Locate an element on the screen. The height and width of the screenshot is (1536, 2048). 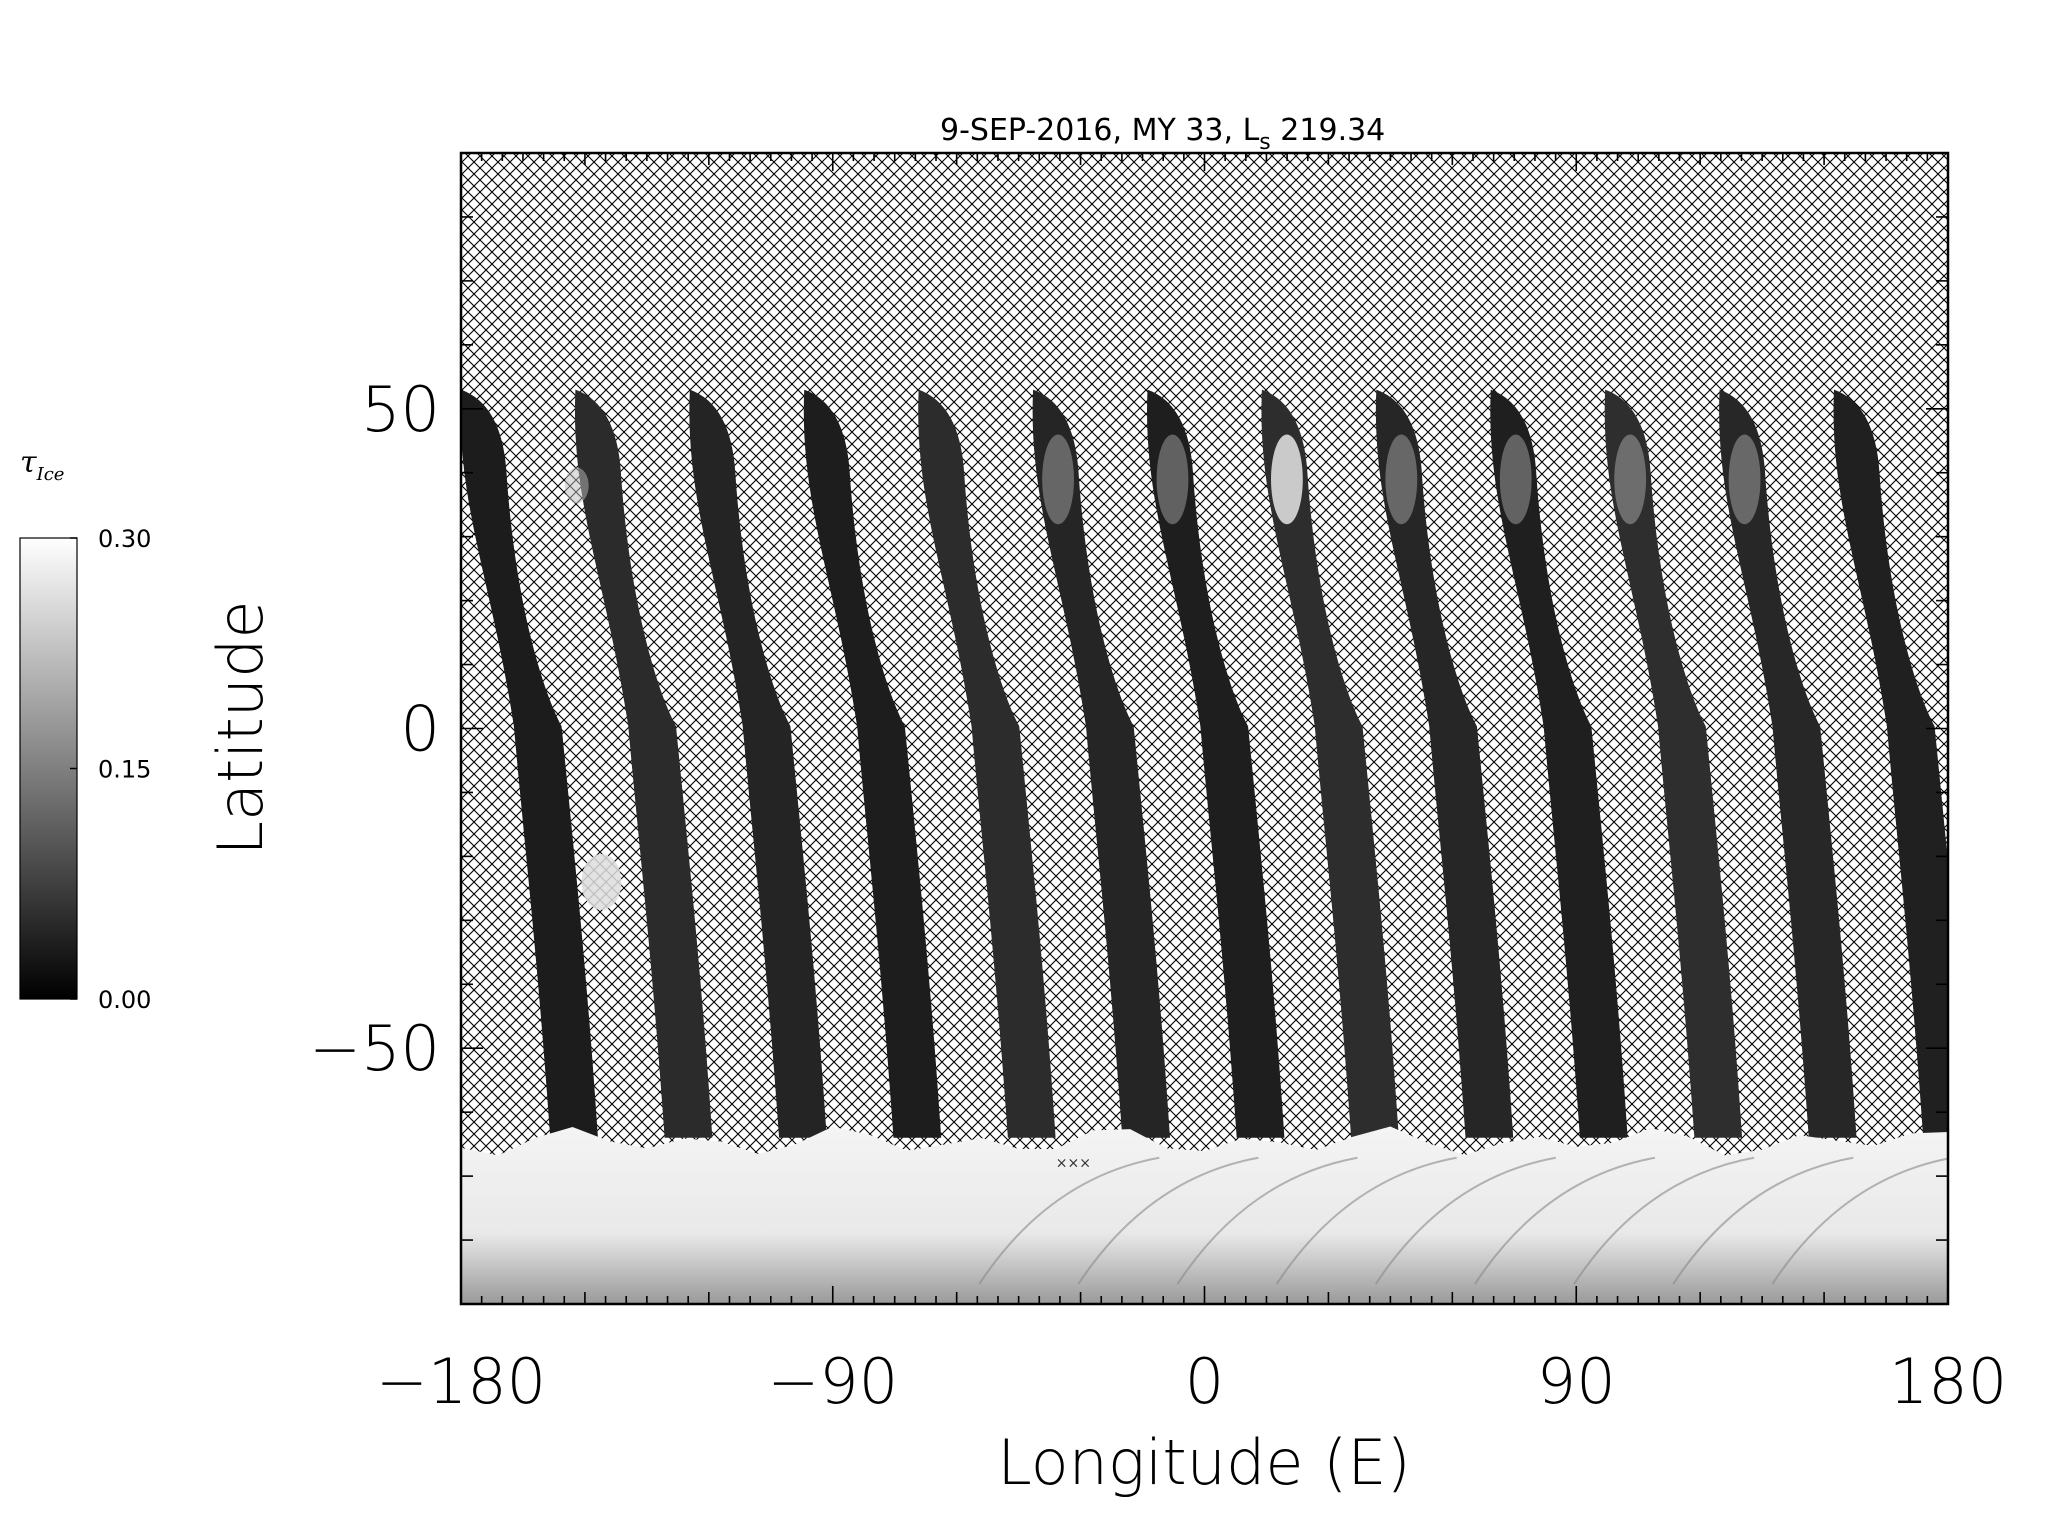
x-tick-label: −90 is located at coordinates (832, 1381).